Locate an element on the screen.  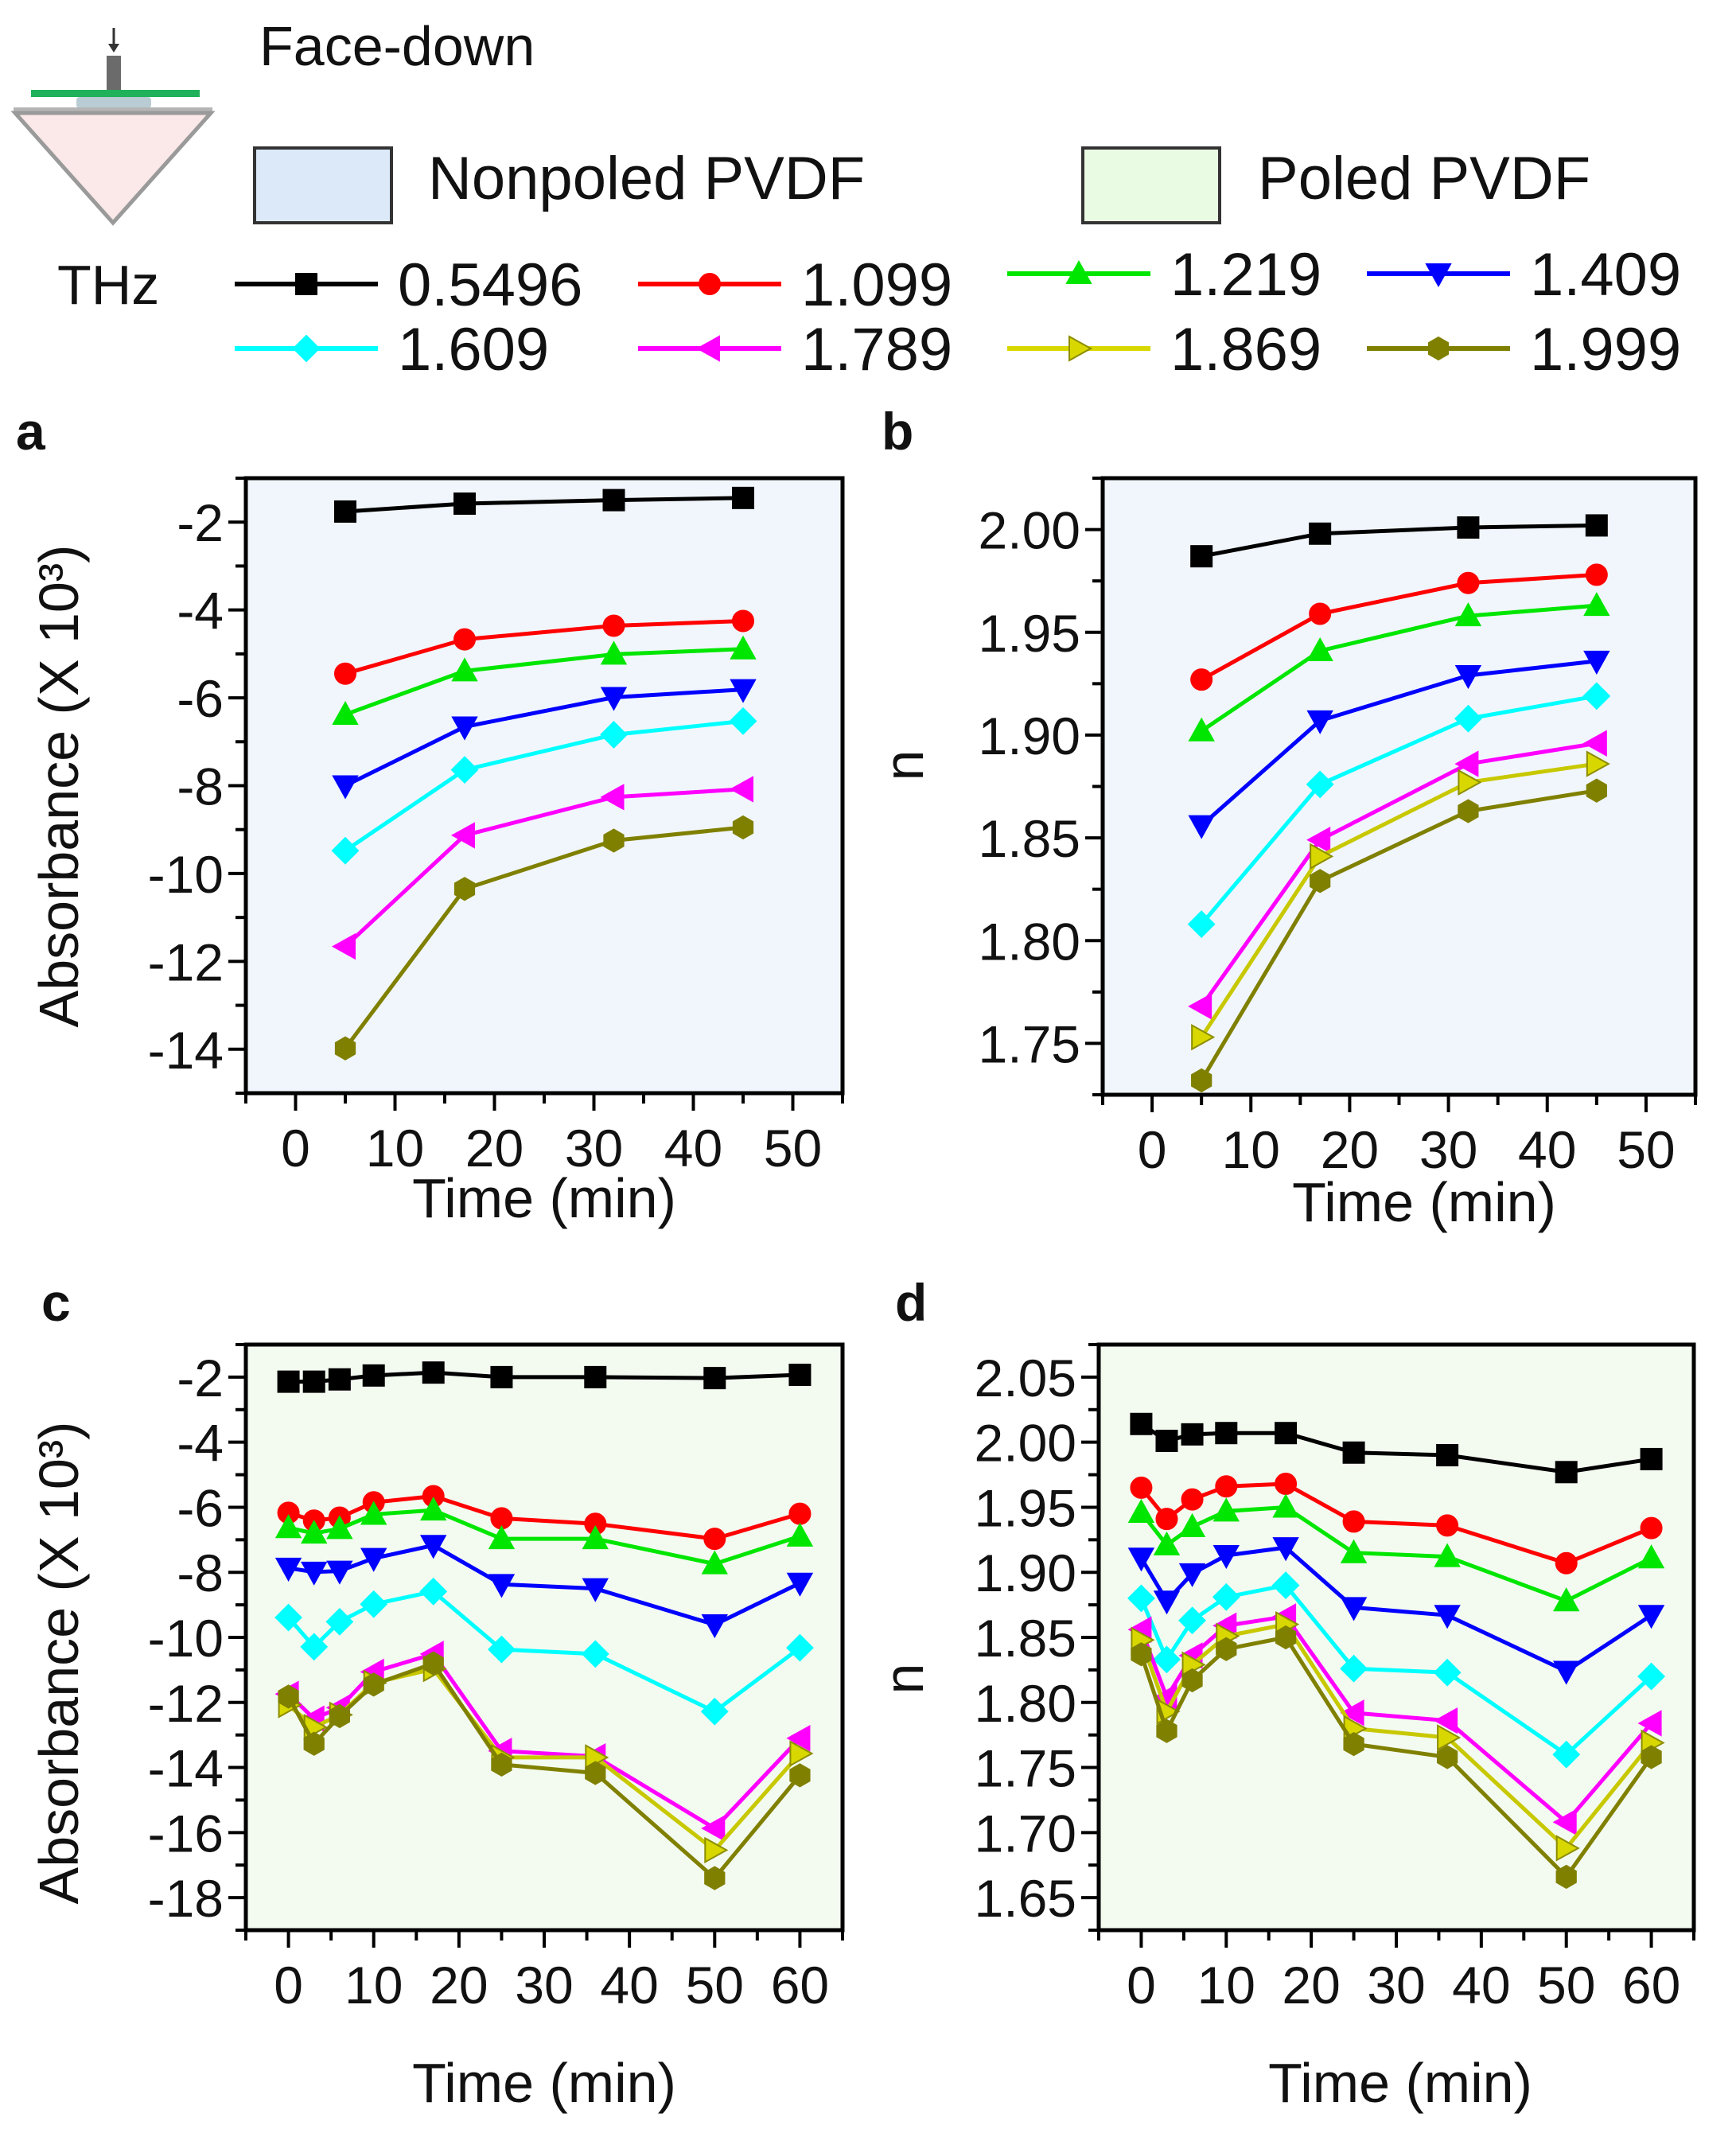
legend-entry: 0.5496 is located at coordinates (408, 285).